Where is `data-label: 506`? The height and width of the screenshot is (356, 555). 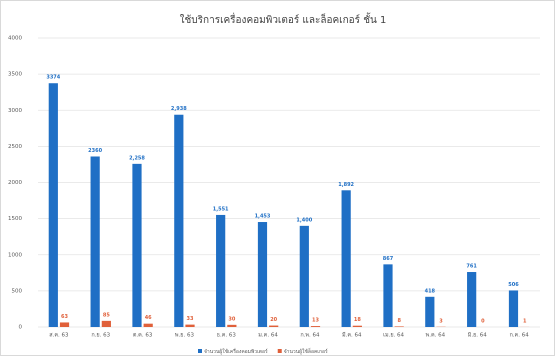
data-label: 506 is located at coordinates (513, 285).